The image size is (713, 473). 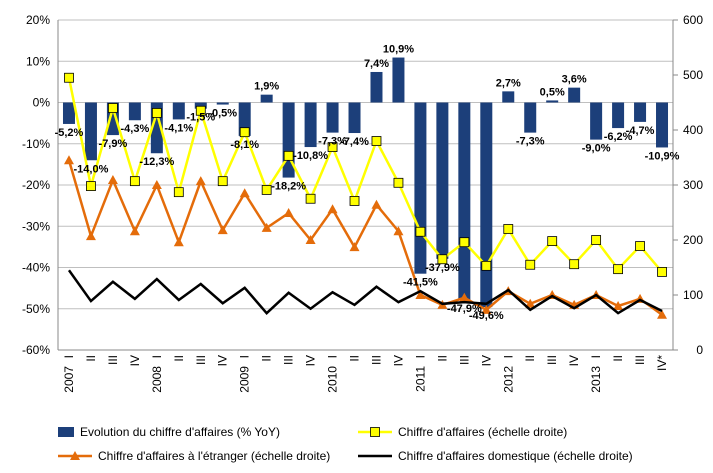 I want to click on y-tick-label: 0%, so click(x=42, y=103).